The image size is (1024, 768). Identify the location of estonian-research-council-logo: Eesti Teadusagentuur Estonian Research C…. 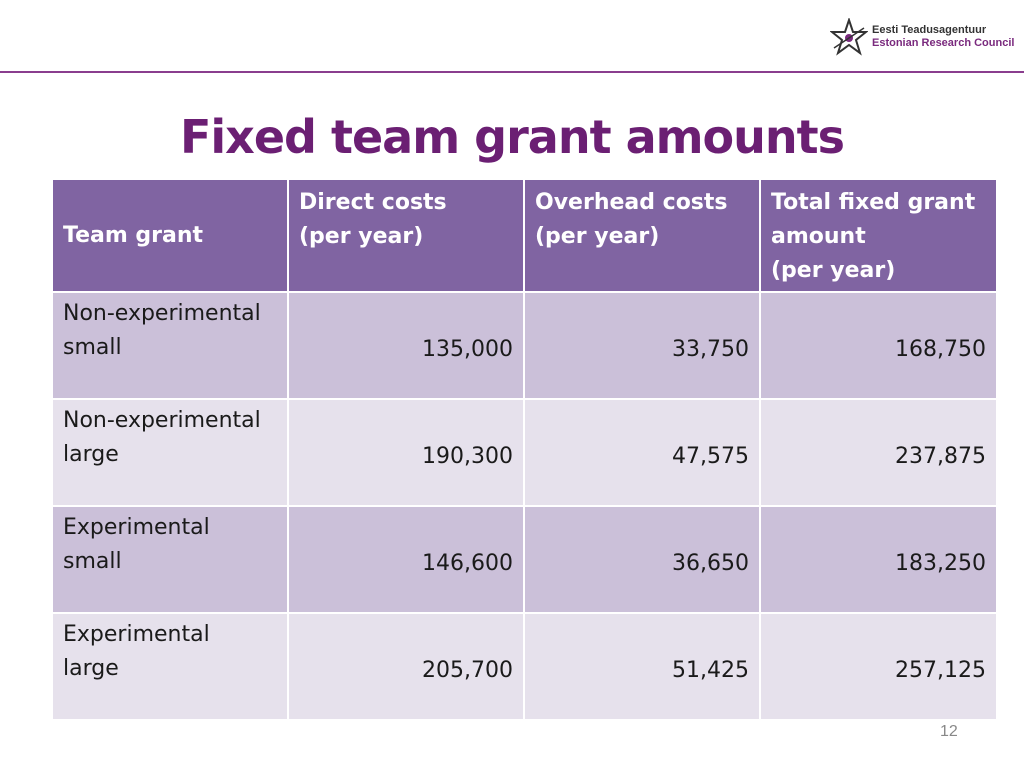
(922, 38).